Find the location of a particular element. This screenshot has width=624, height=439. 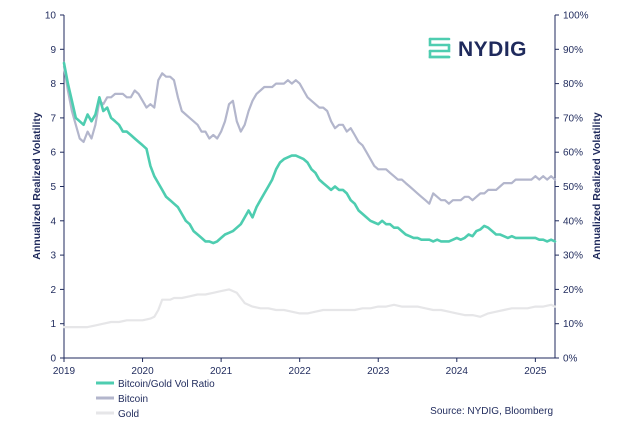

source-note: Source: NYDIG, Bloomberg is located at coordinates (491, 411).